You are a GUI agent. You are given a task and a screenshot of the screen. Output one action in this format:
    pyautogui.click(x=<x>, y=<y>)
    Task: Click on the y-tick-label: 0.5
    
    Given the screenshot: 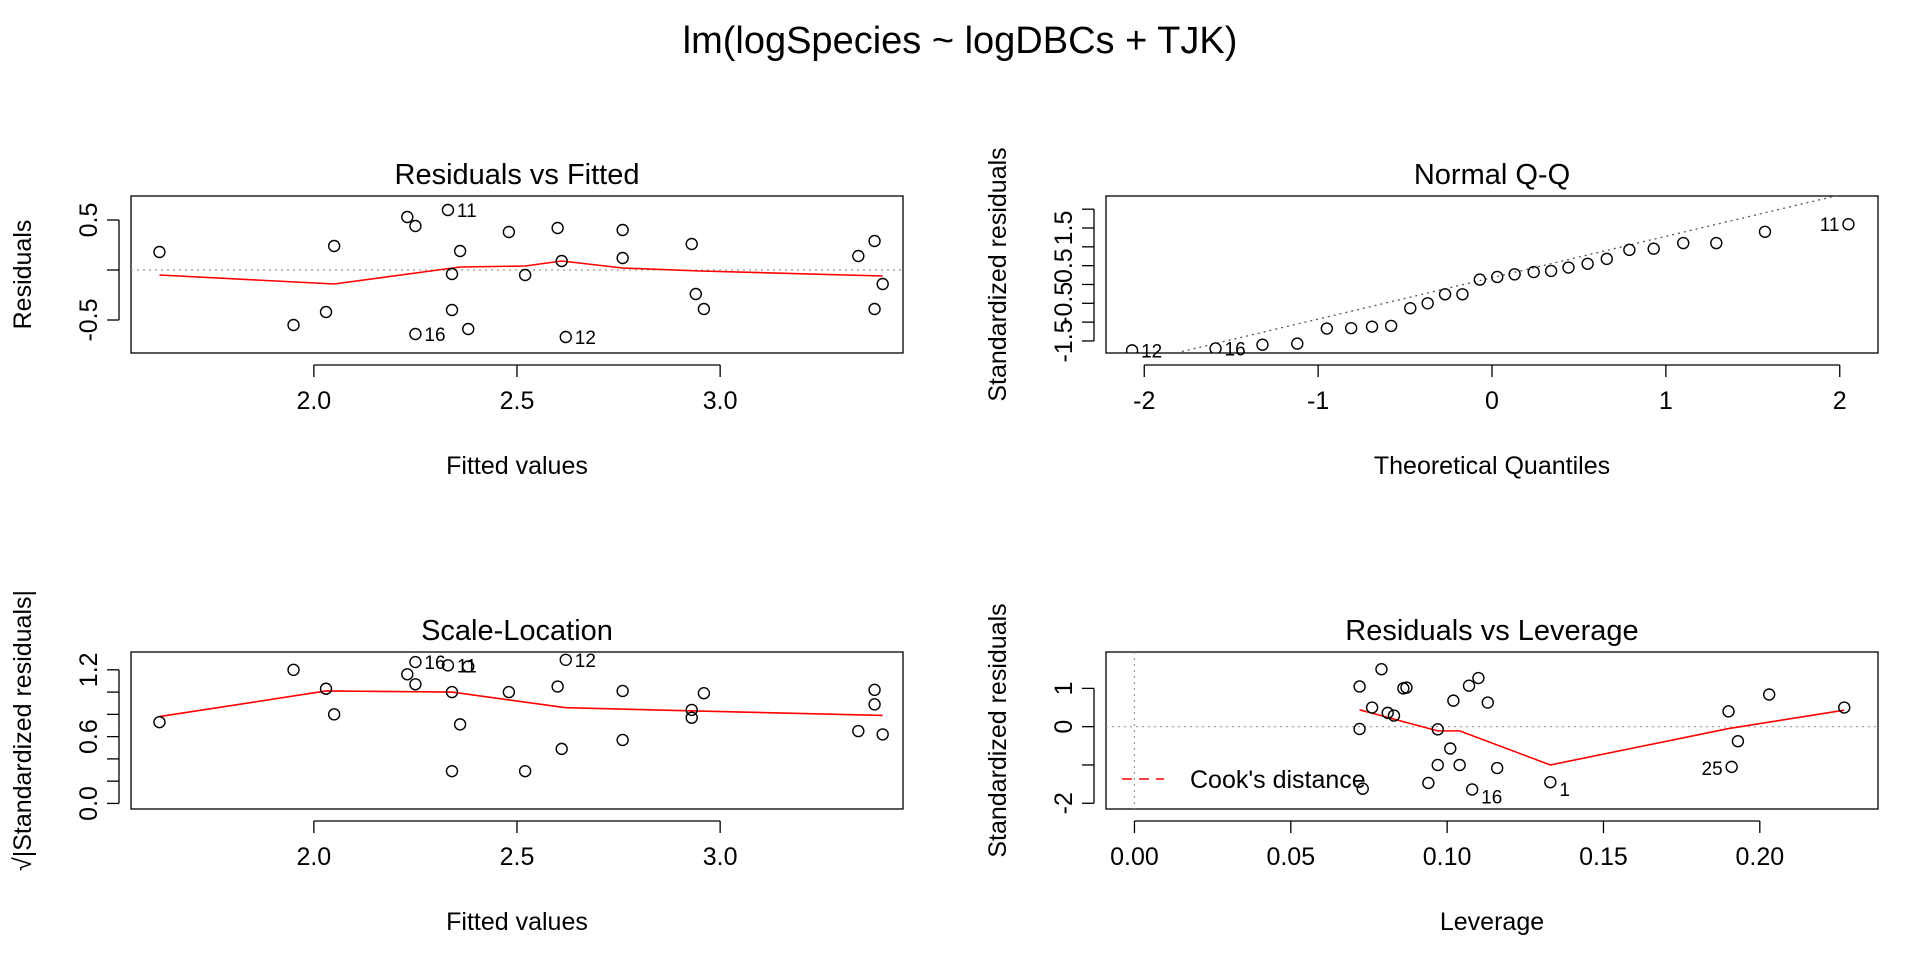 What is the action you would take?
    pyautogui.click(x=1064, y=265)
    